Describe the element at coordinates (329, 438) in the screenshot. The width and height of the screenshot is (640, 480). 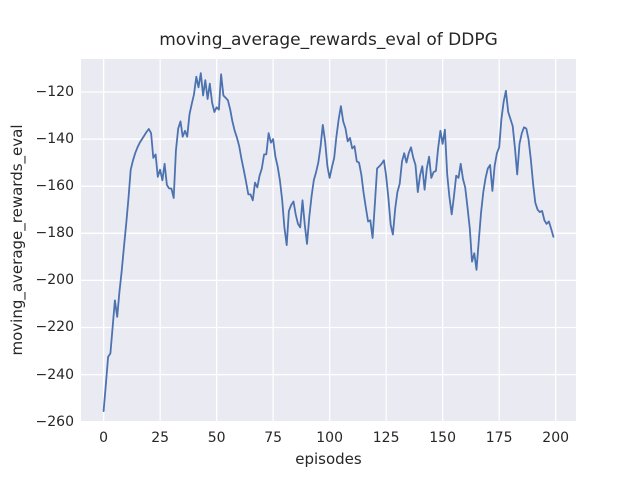
I see `x-tick-label: 100` at that location.